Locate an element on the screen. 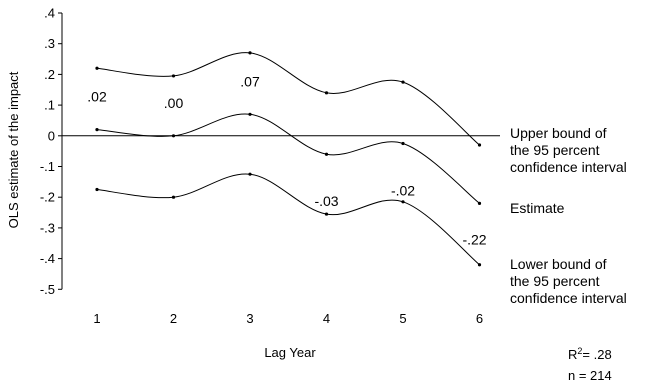  lower-series-label: confidence interval is located at coordinates (568, 298).